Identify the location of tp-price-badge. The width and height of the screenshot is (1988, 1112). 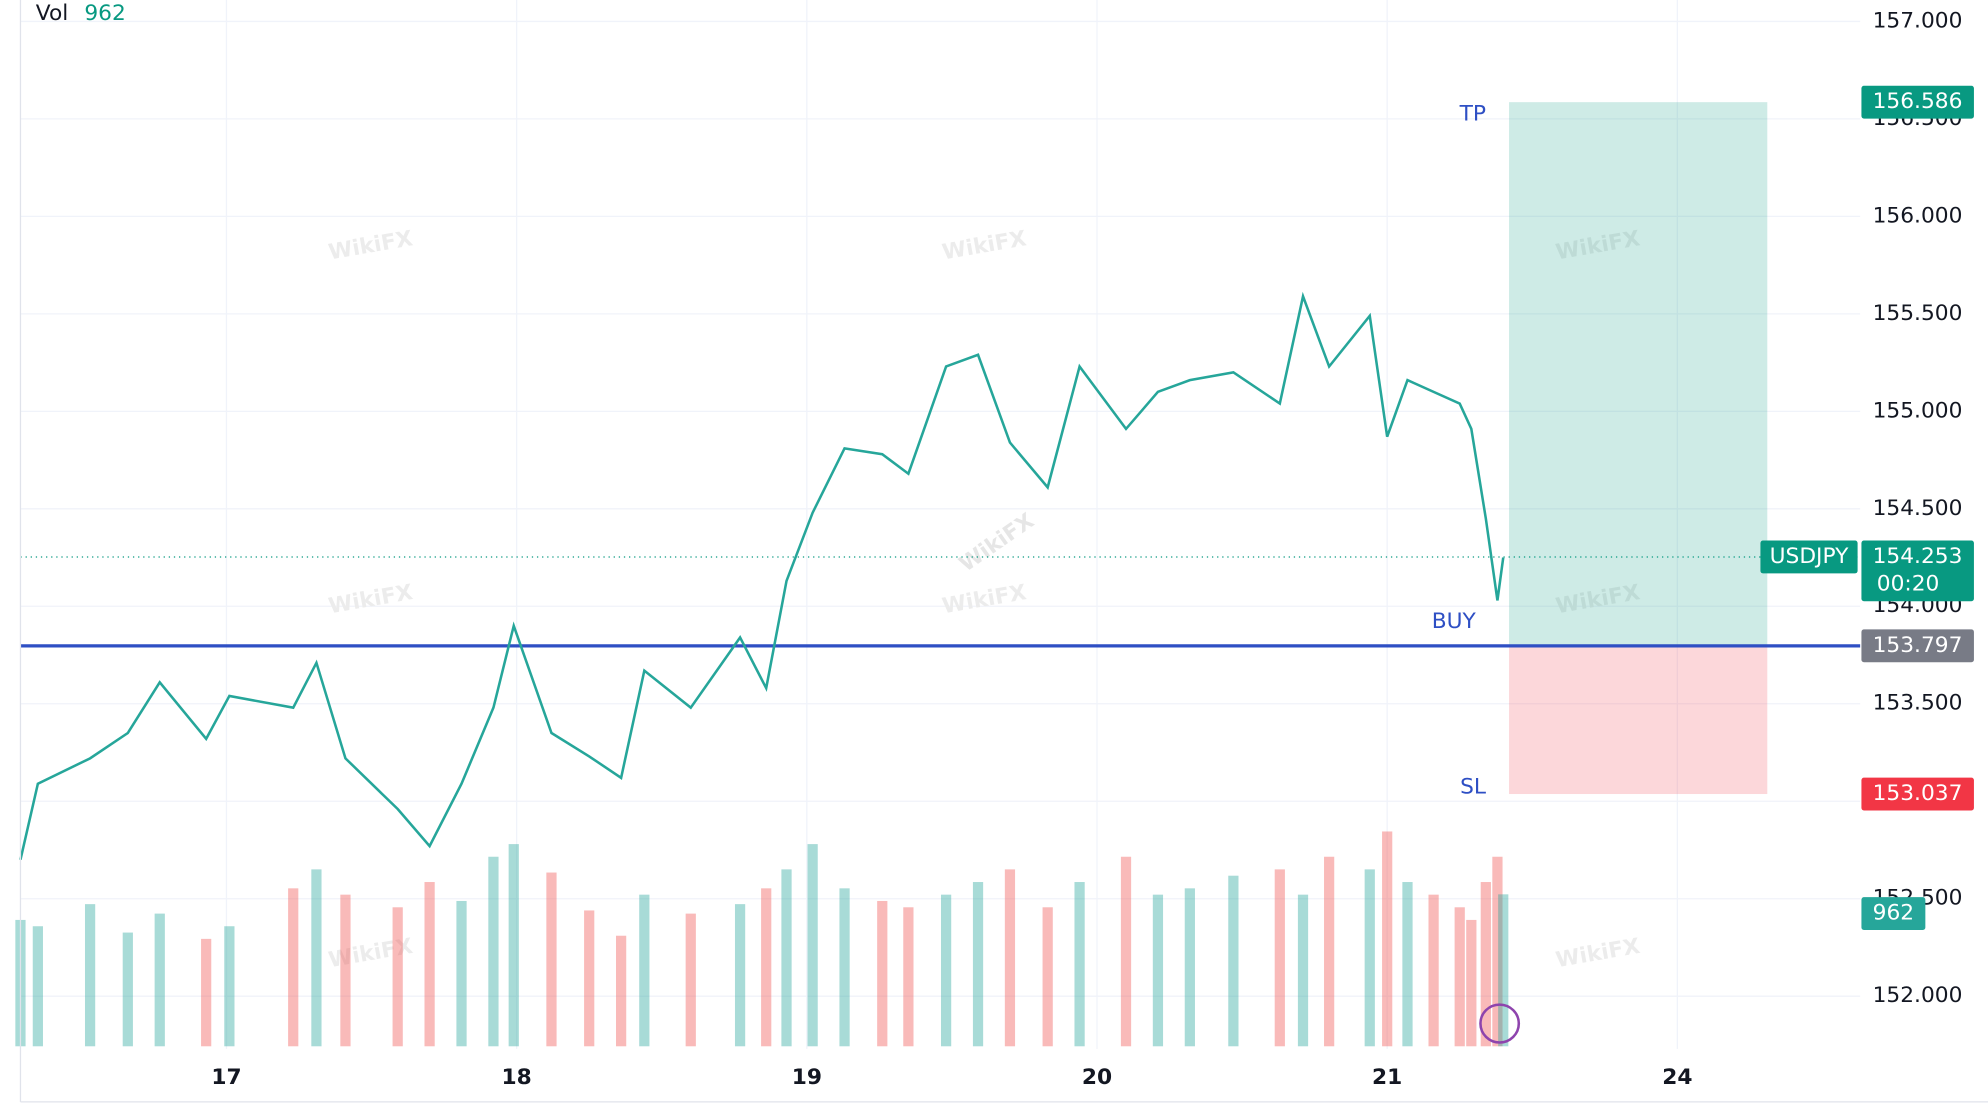
(1917, 102).